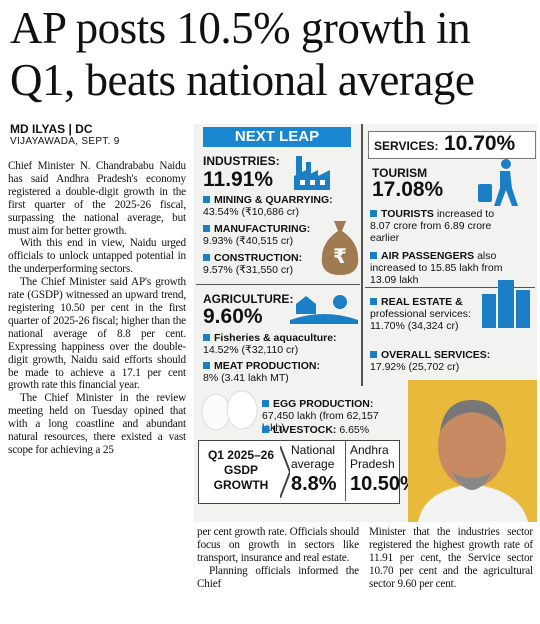 Image resolution: width=540 pixels, height=624 pixels. I want to click on stat-item: CONSTRUCTION: 9.57% (₹31,550 cr), so click(278, 264).